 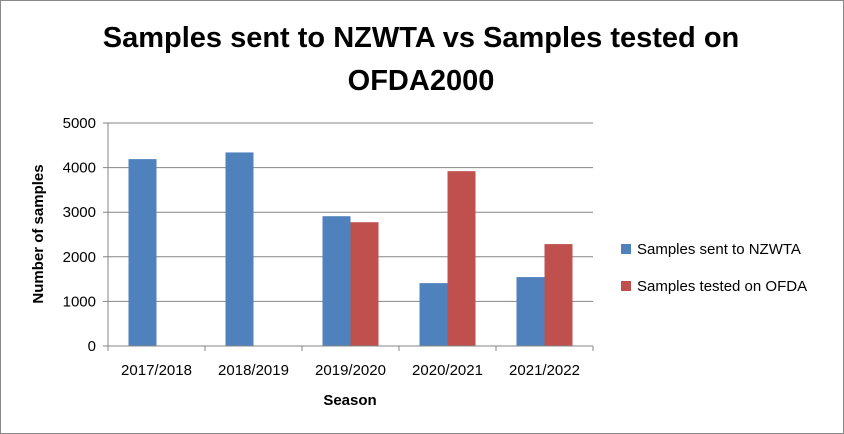 I want to click on x-tick-label: 2021/2022, so click(x=544, y=370).